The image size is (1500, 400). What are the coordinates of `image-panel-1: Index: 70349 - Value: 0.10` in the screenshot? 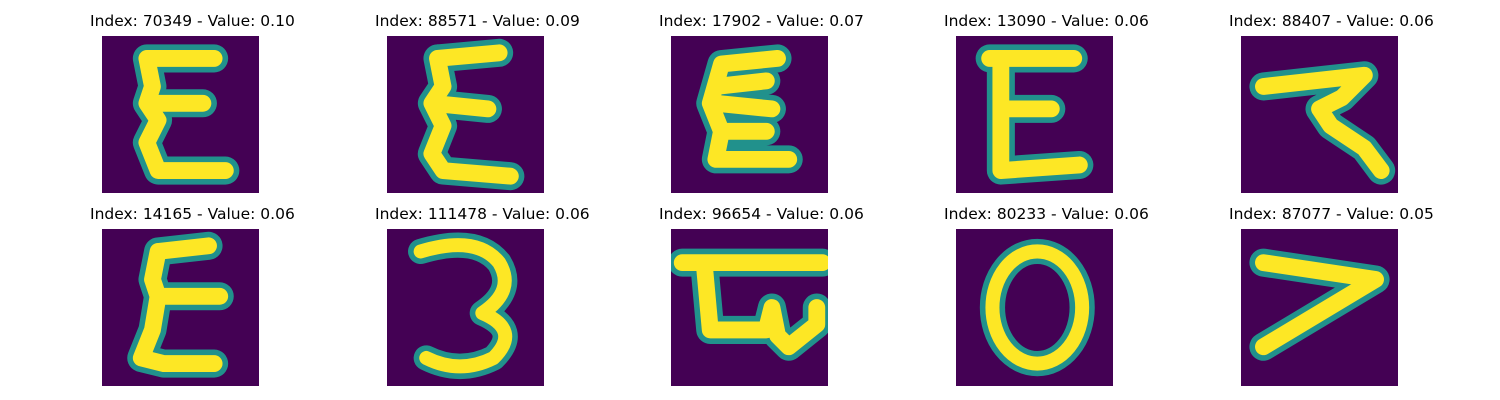 It's located at (192, 107).